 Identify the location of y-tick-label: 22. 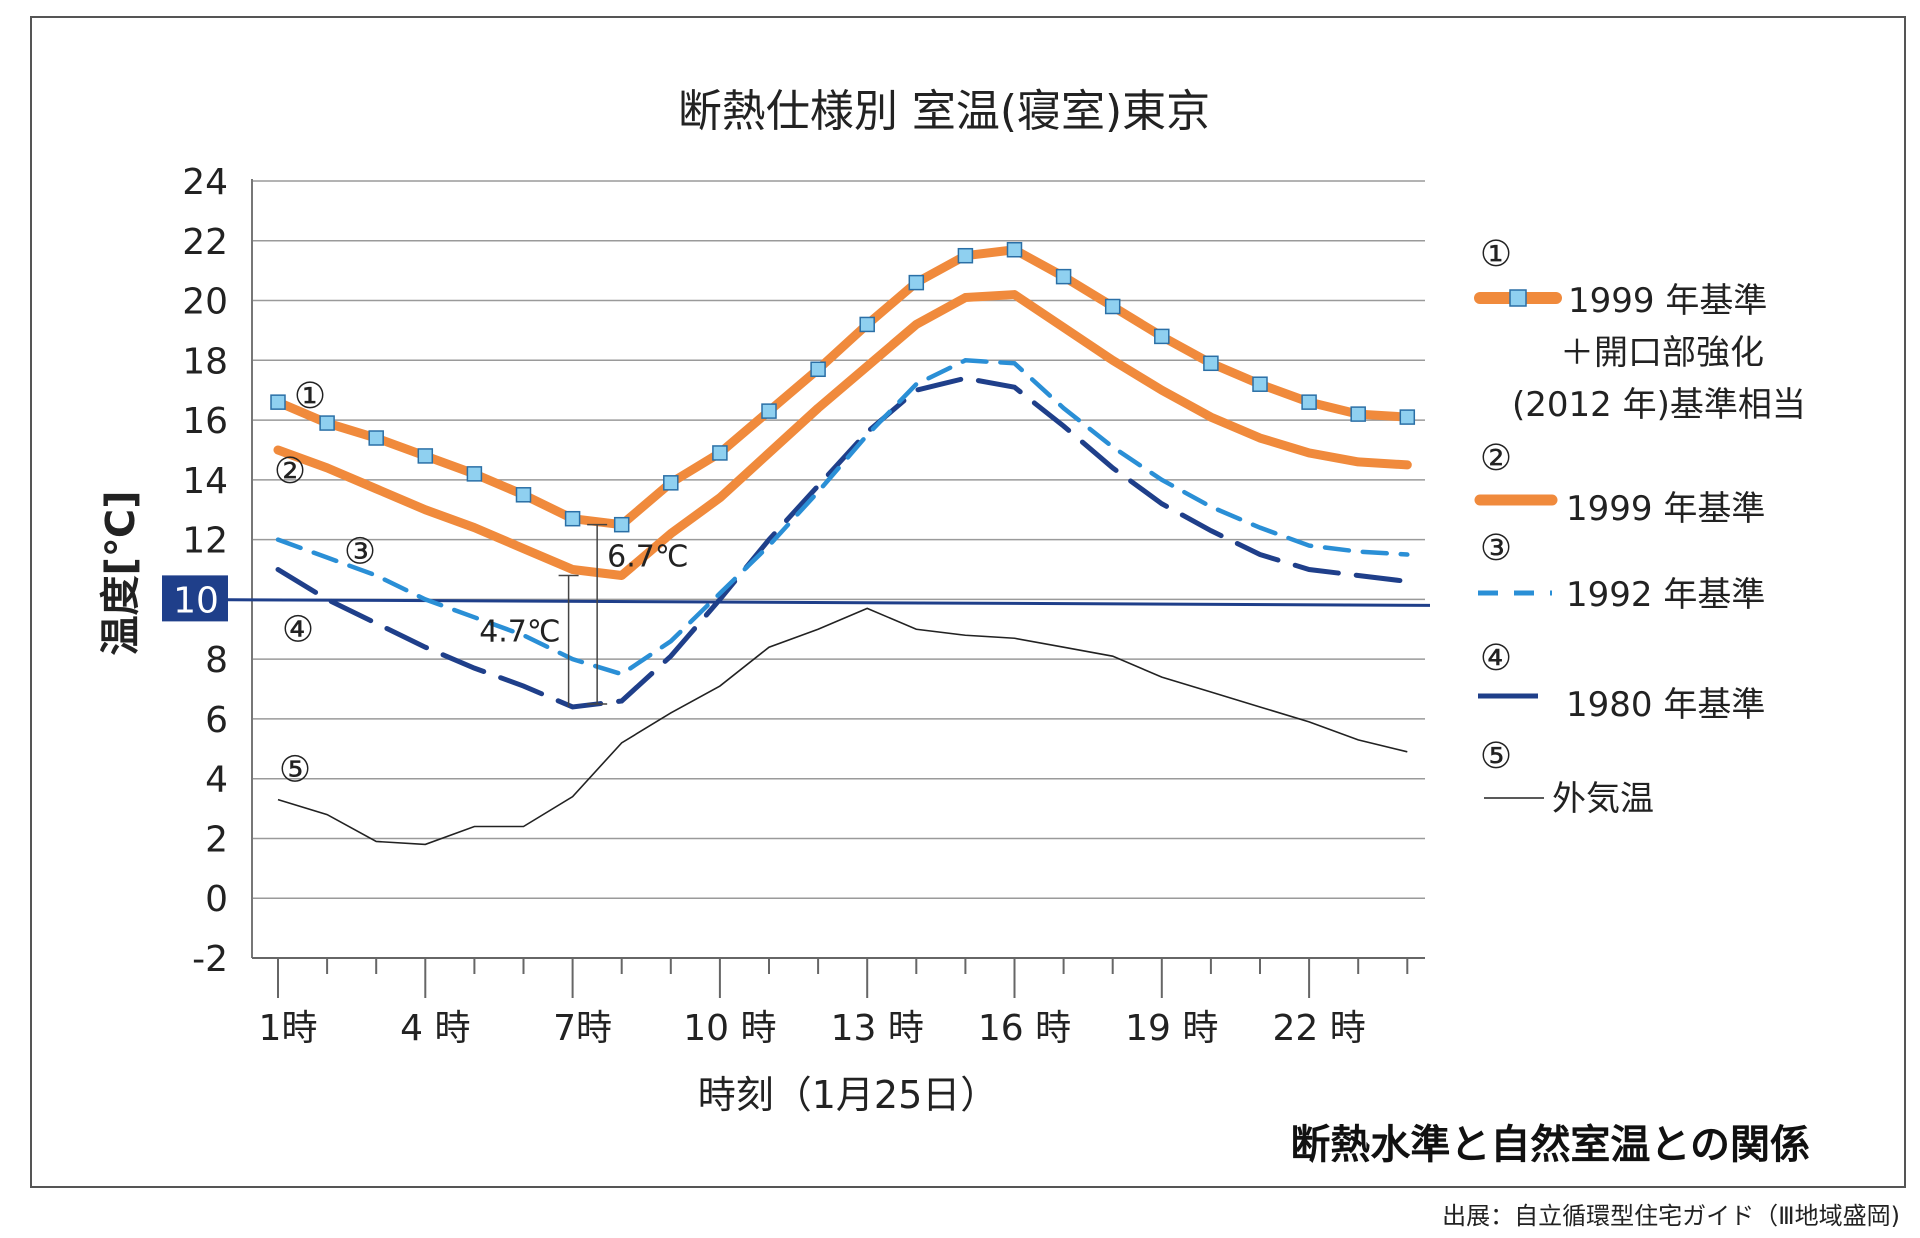
(205, 242).